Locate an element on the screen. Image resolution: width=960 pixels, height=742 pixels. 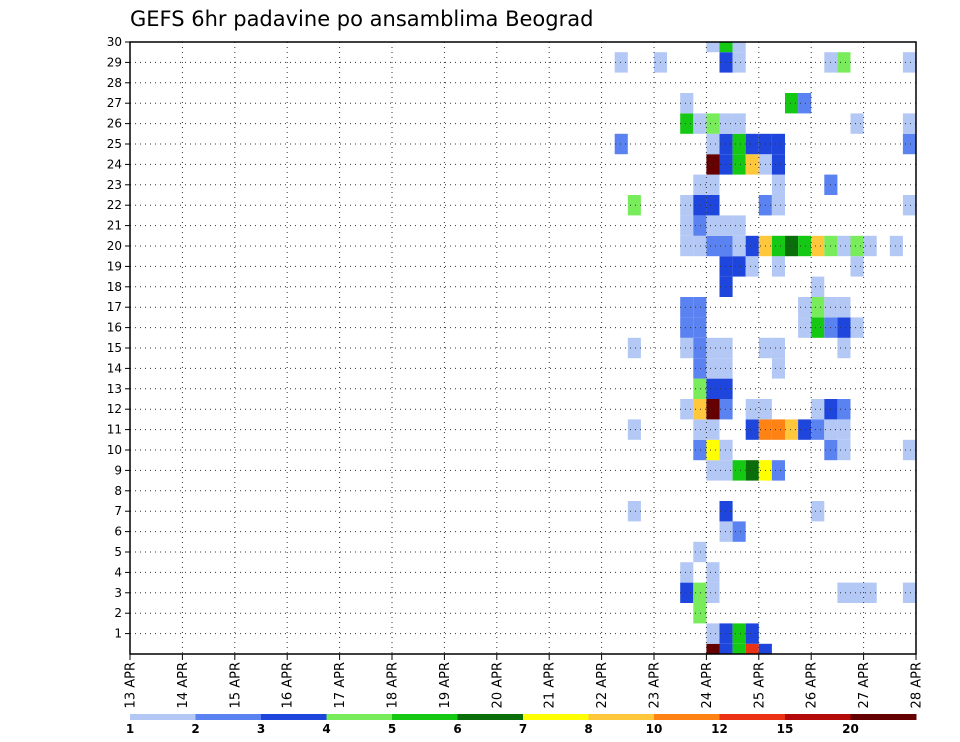
y-tick-label: 18 is located at coordinates (114, 287).